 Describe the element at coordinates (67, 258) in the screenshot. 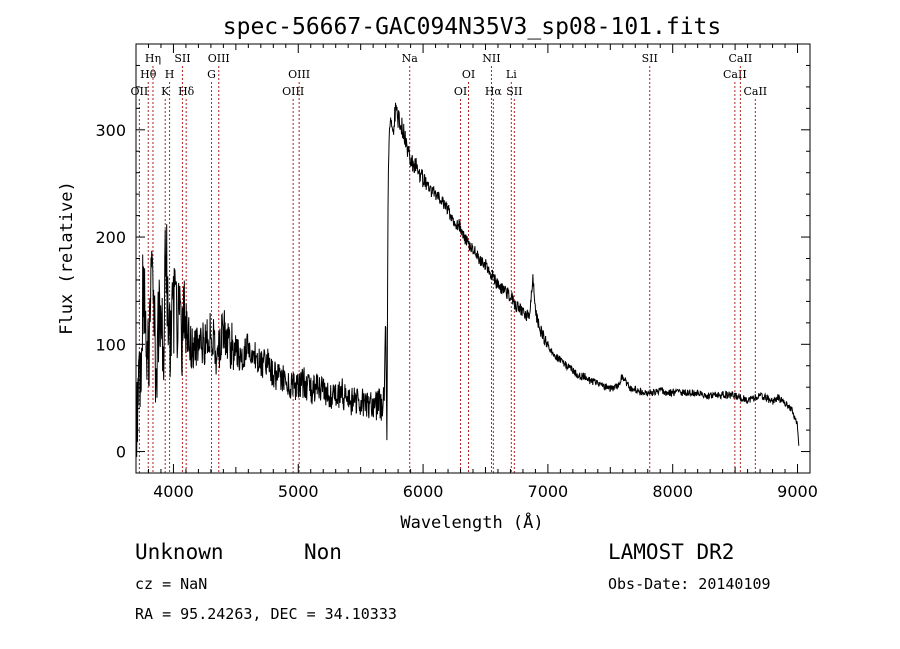

I see `y-axis-label: Flux (relative)` at that location.